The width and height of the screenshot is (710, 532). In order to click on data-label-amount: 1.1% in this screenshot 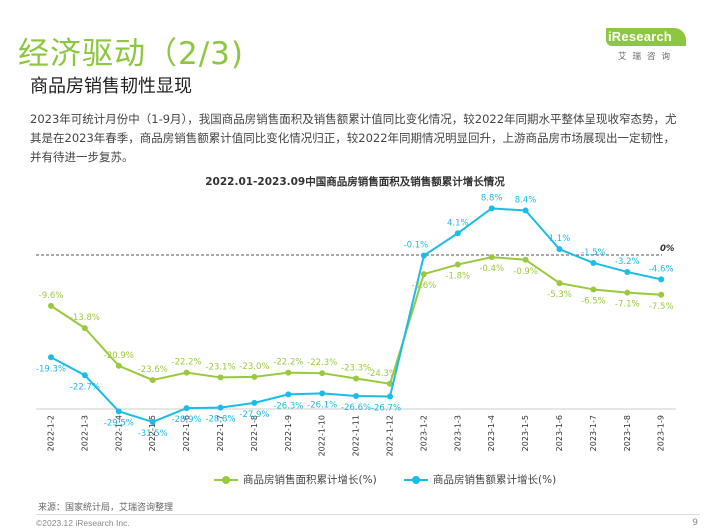, I will do `click(560, 239)`.